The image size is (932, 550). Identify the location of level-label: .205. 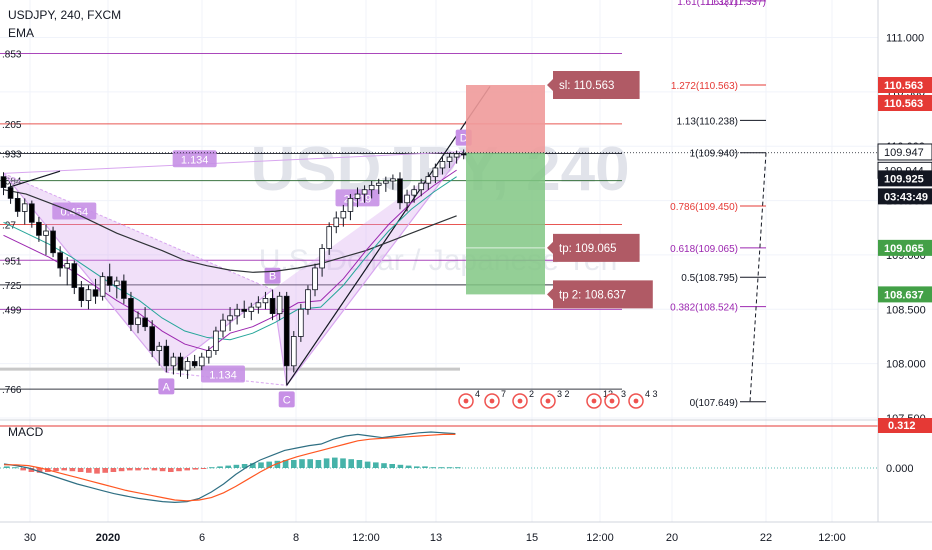
(12, 125).